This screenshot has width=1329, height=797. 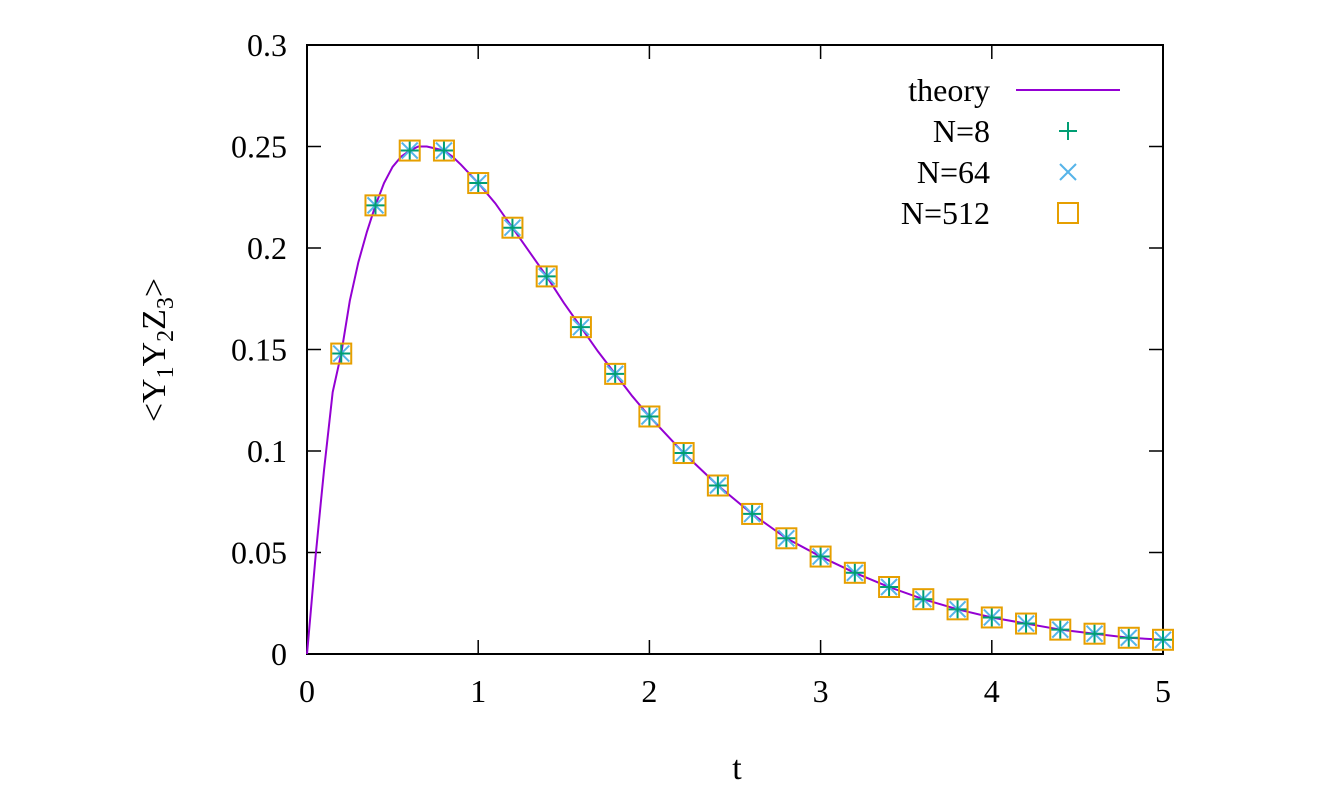 I want to click on x-tick-label: 3, so click(x=821, y=691).